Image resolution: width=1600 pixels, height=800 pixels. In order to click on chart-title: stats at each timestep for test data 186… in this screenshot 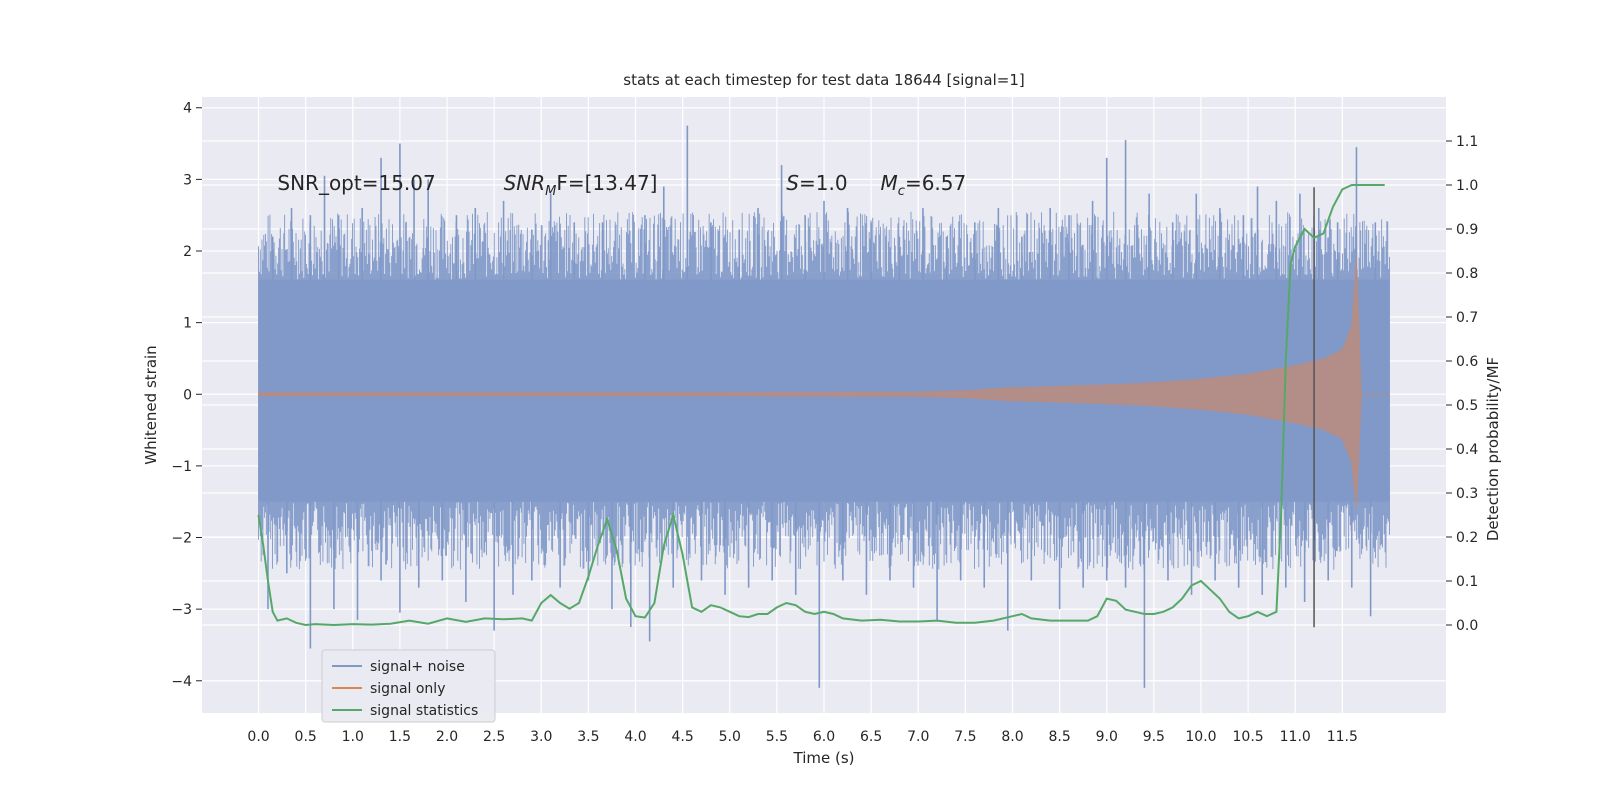, I will do `click(823, 80)`.